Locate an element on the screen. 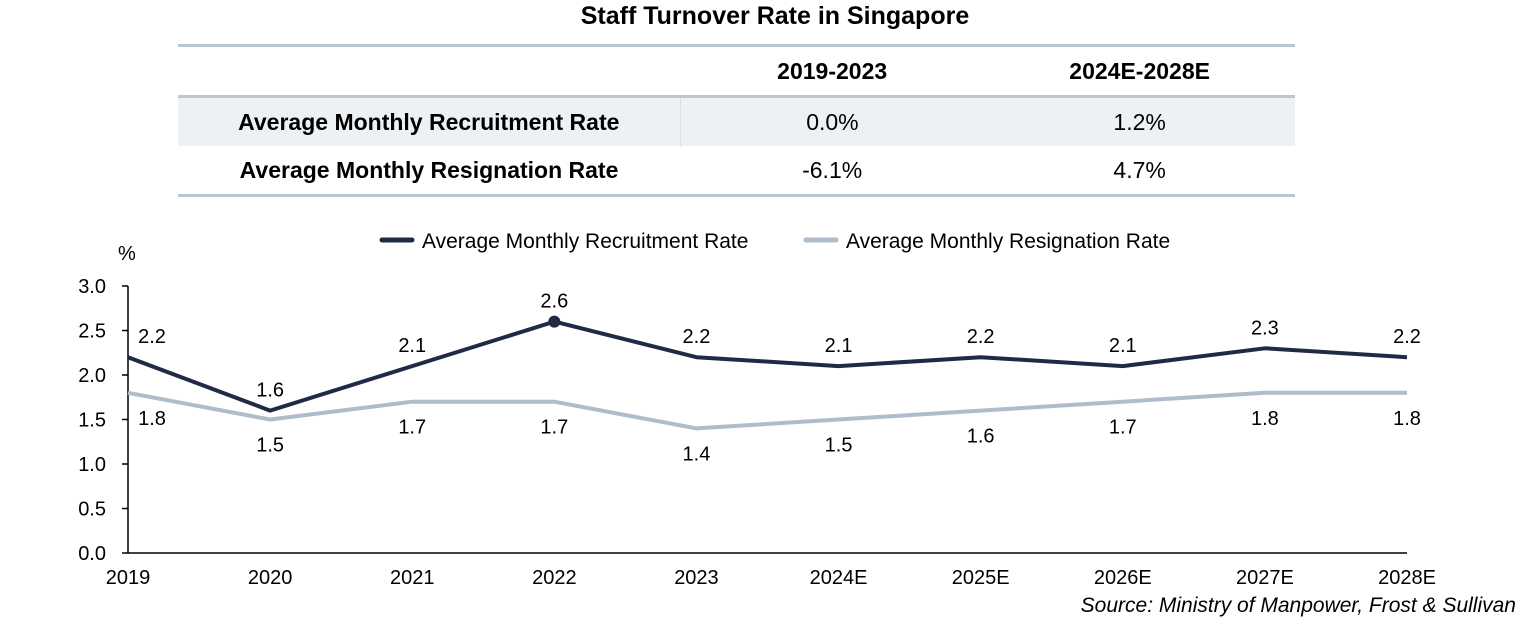  x-tick-label: 2021 is located at coordinates (412, 578).